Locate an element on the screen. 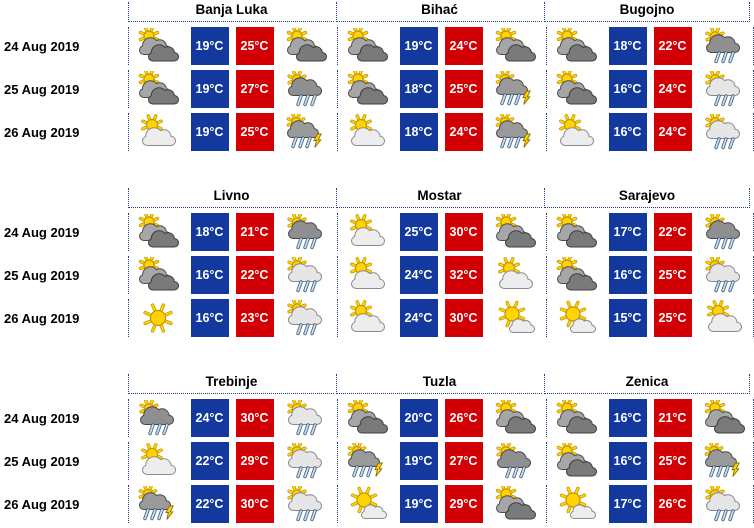 The width and height of the screenshot is (754, 528). max-temp-cell: 29°C is located at coordinates (463, 504).